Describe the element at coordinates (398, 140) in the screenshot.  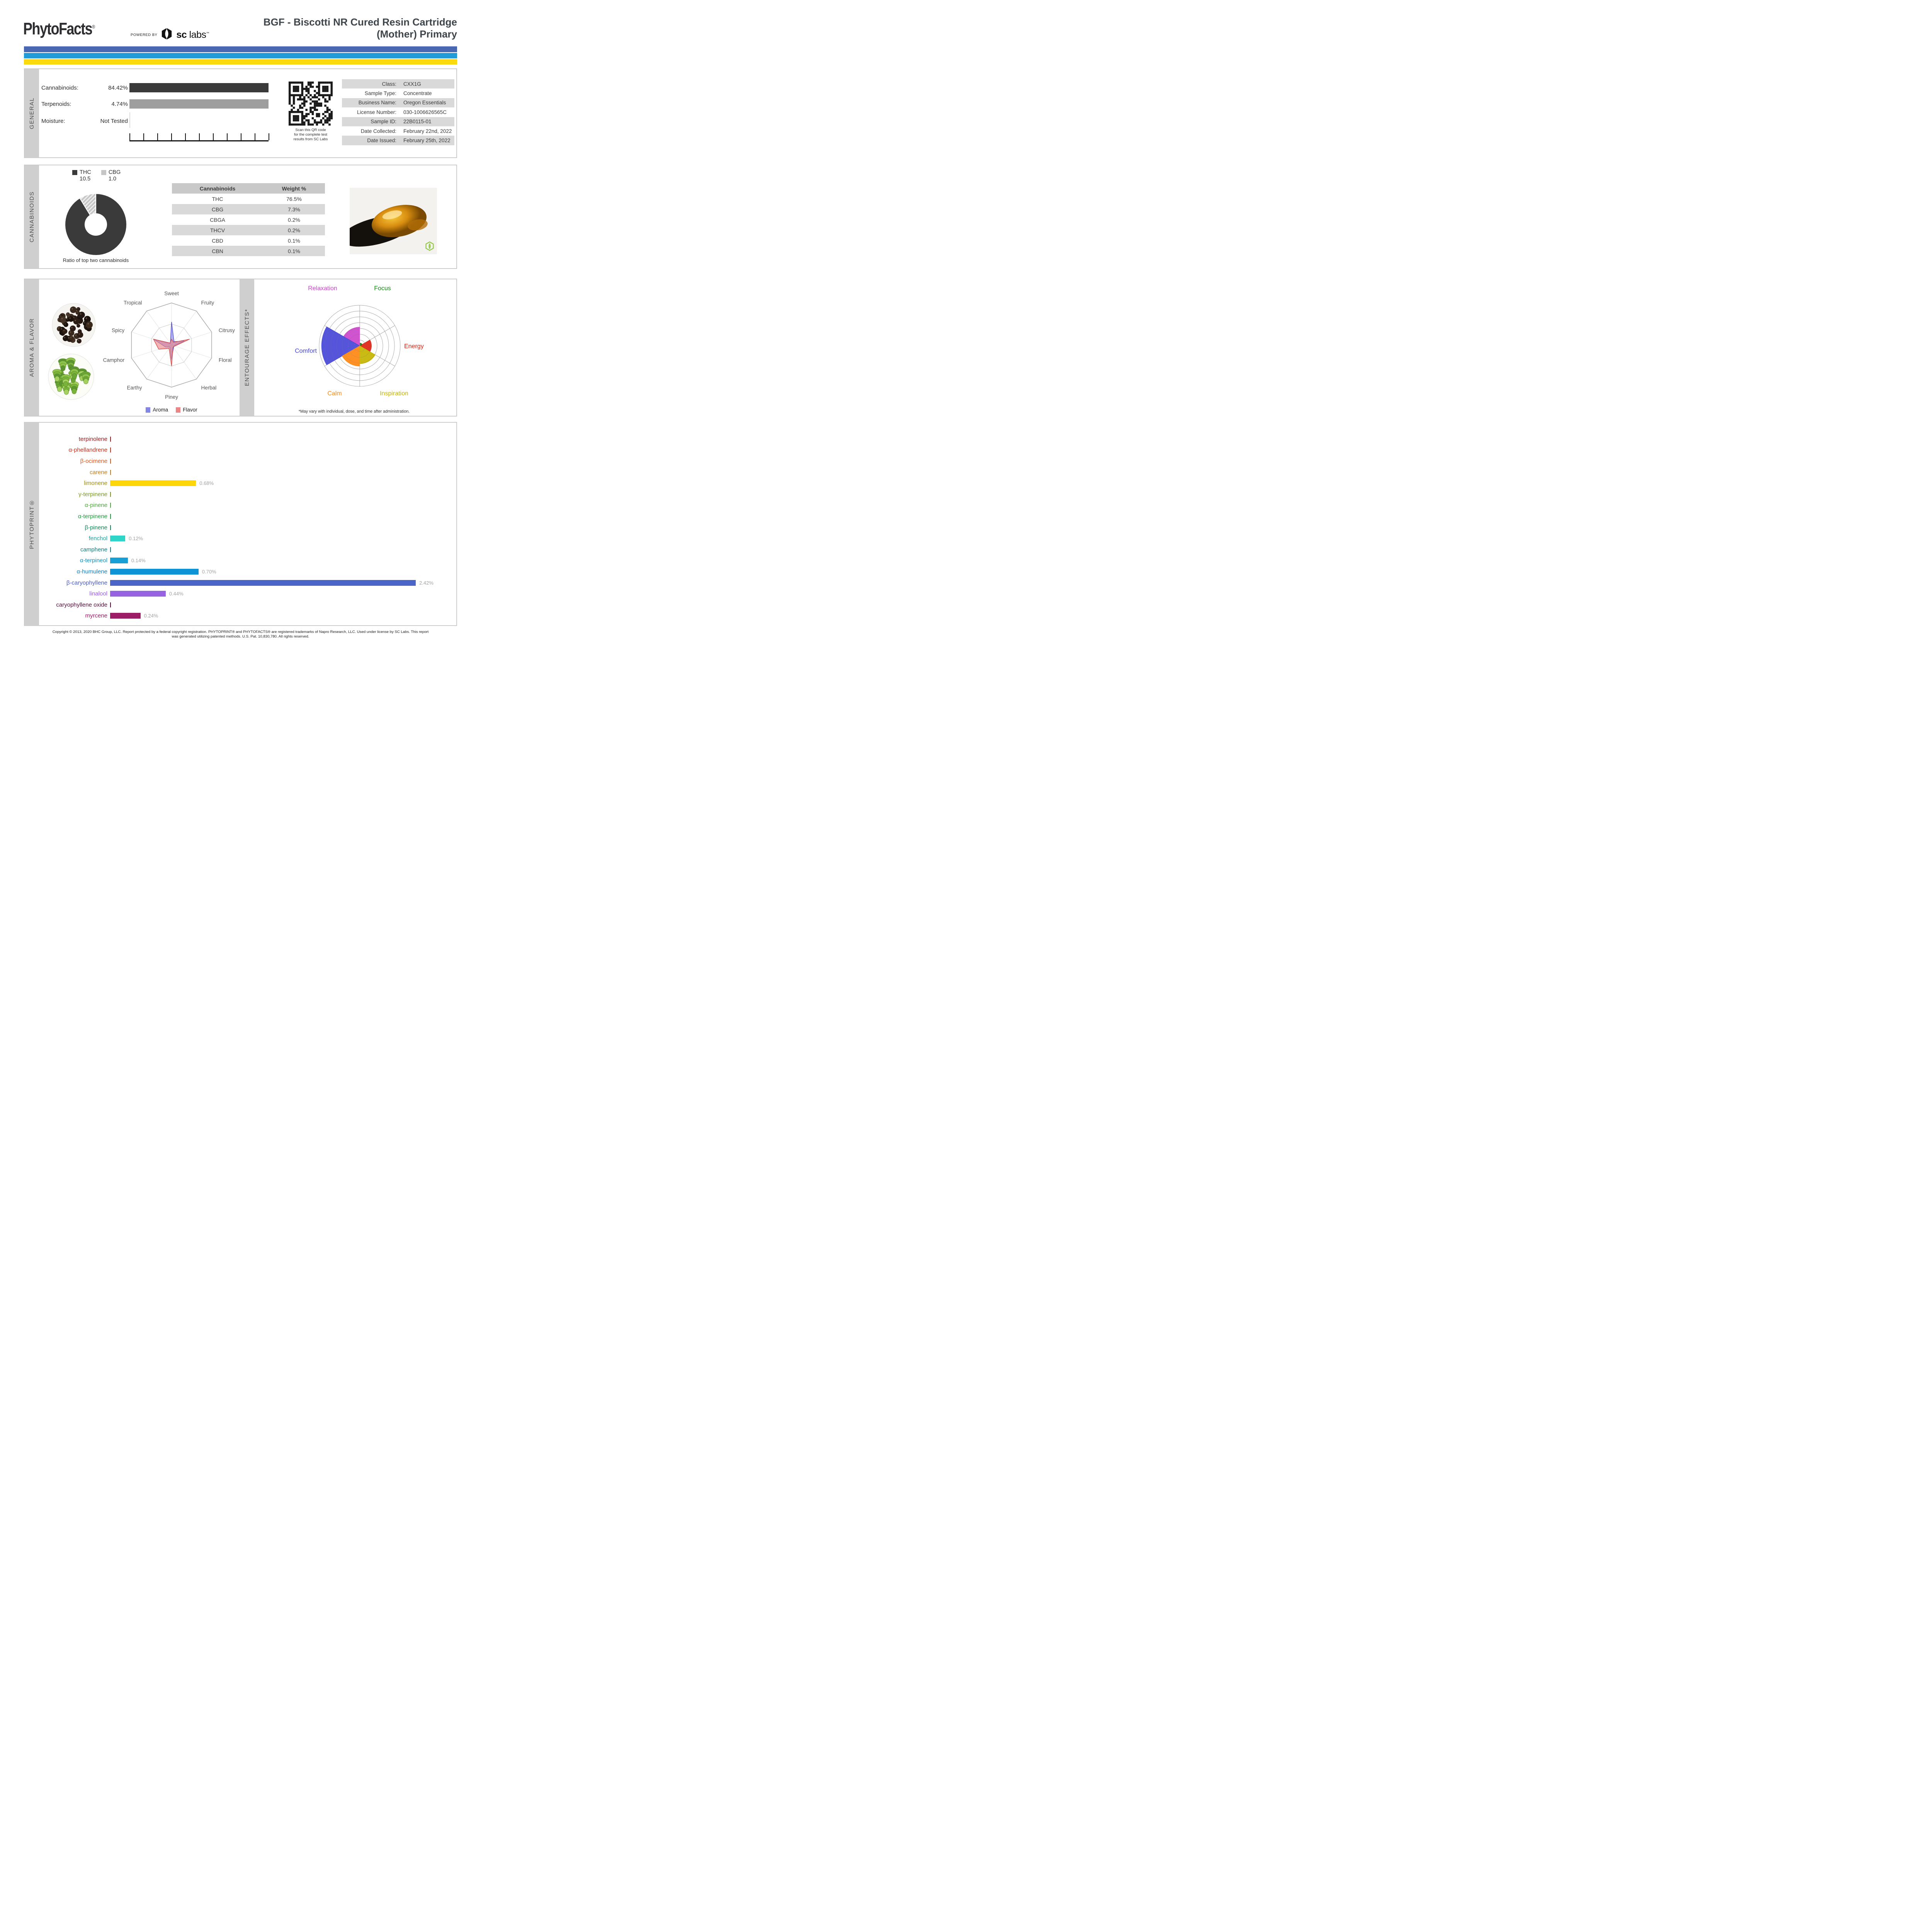
I see `info-row: Date Issued: February 25th, 2022` at that location.